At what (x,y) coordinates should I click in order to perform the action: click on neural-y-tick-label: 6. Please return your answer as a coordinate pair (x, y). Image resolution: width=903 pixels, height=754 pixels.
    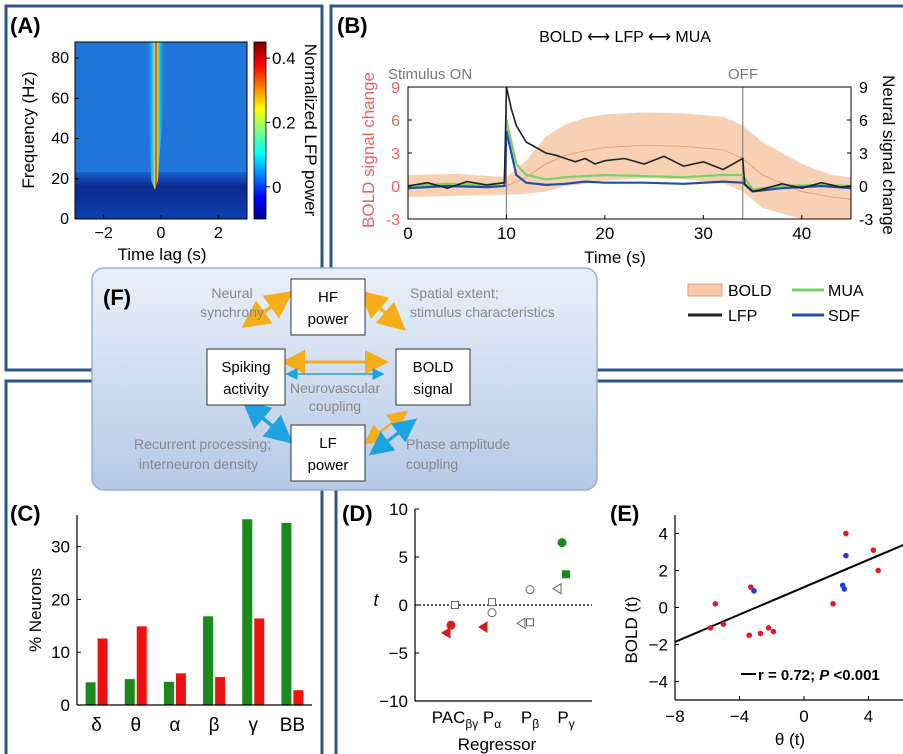
    Looking at the image, I should click on (863, 121).